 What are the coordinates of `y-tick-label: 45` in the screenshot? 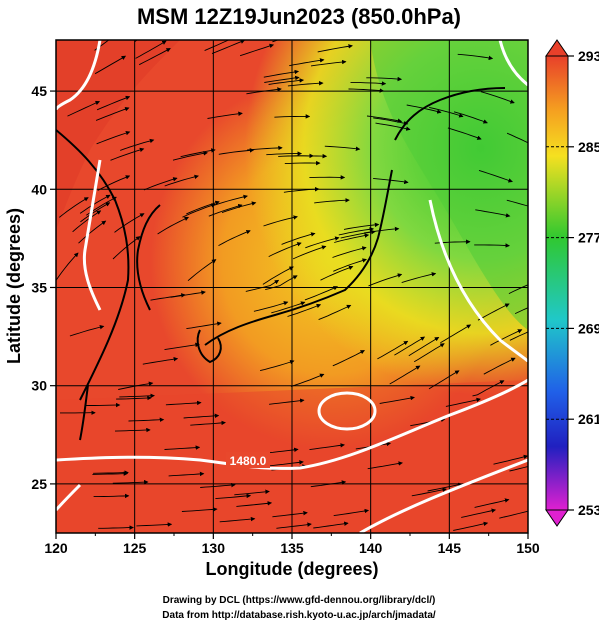 It's located at (39, 91).